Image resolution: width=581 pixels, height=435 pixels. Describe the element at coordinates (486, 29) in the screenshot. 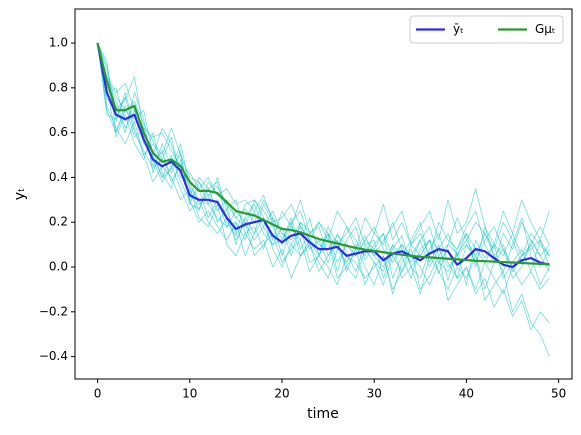

I see `legend-box` at that location.